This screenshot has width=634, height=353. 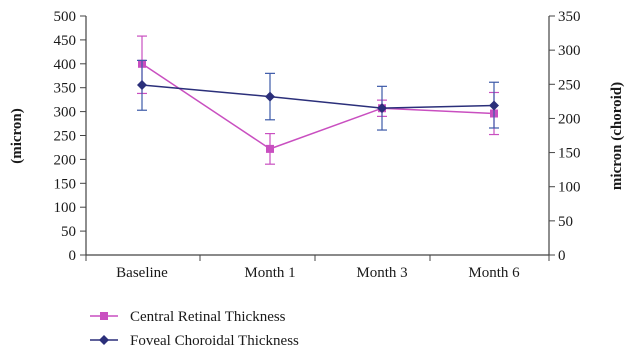 What do you see at coordinates (569, 85) in the screenshot?
I see `y-tick-label-right: 250` at bounding box center [569, 85].